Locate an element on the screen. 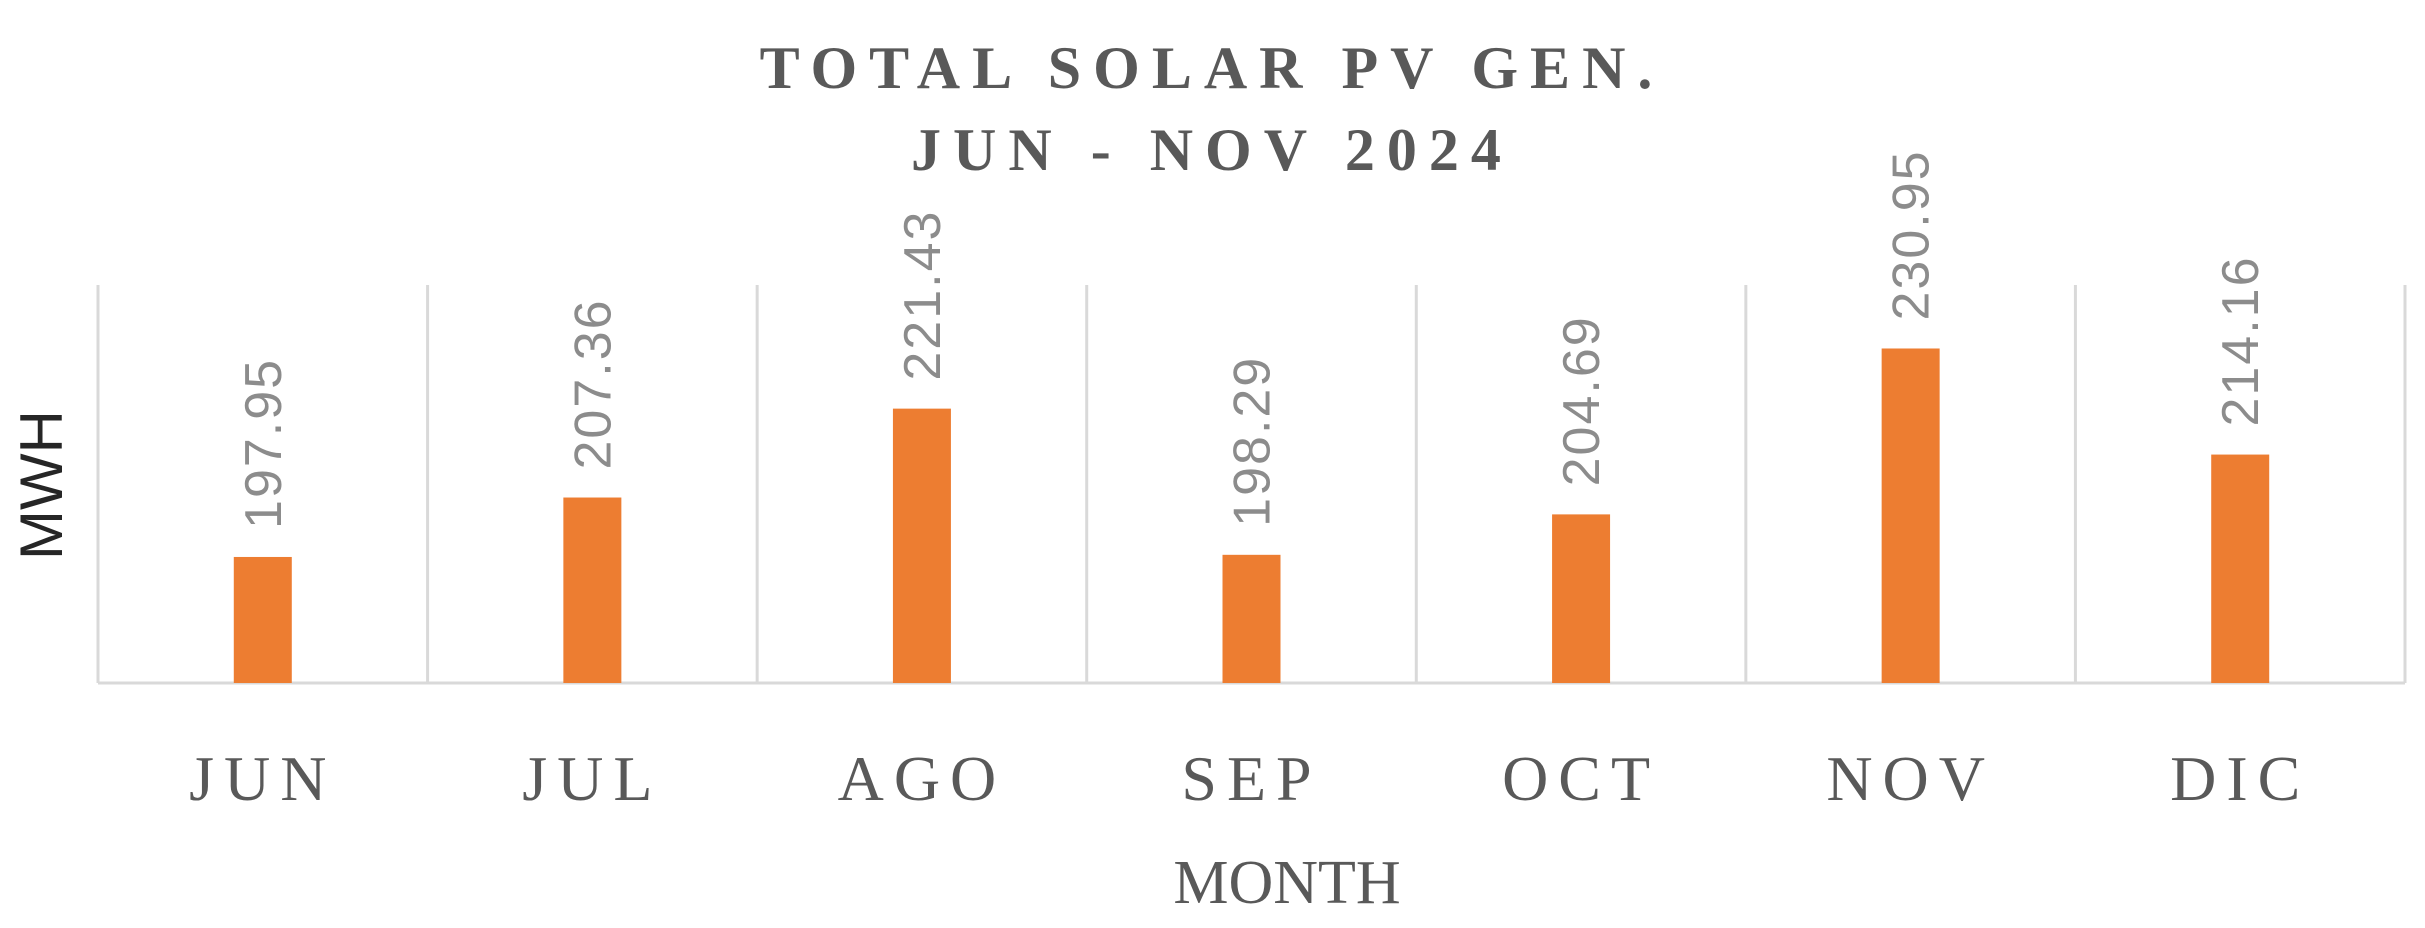  y-axis-label: MWH is located at coordinates (41, 485).